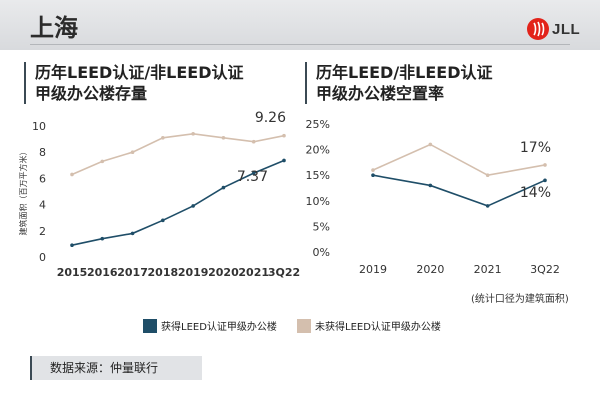 The width and height of the screenshot is (600, 403). I want to click on legend-item-leed: 获得LEED认证甲级办公楼, so click(210, 325).